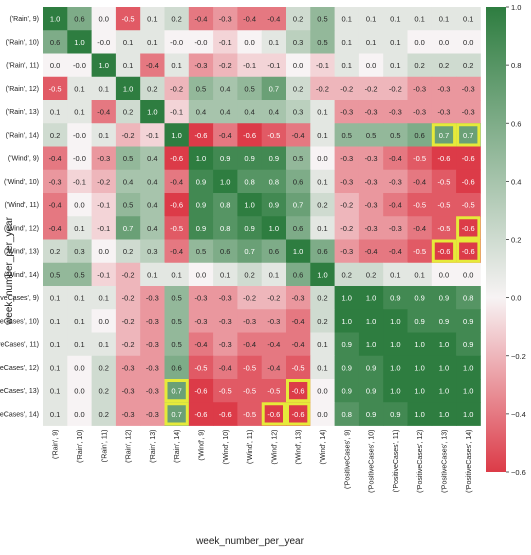 The width and height of the screenshot is (531, 555). What do you see at coordinates (496, 239) in the screenshot?
I see `colorbar` at bounding box center [496, 239].